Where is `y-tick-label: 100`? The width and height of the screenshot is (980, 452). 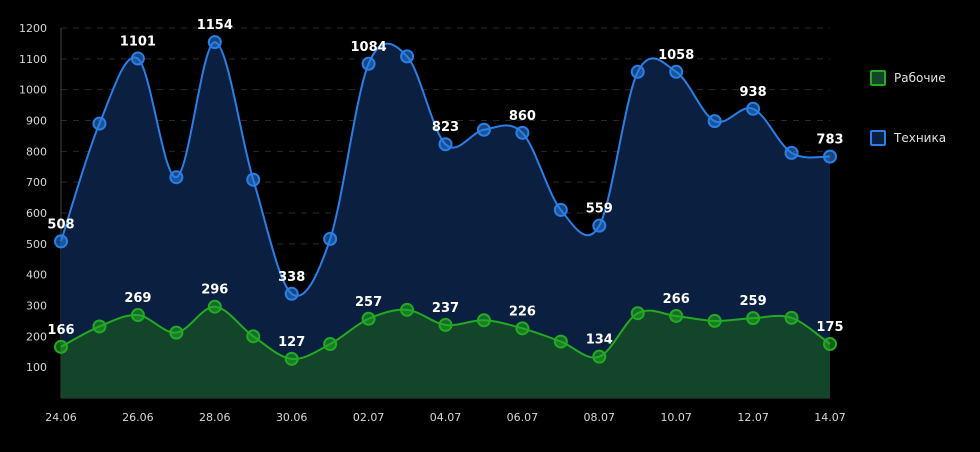
y-tick-label: 100 is located at coordinates (36, 367).